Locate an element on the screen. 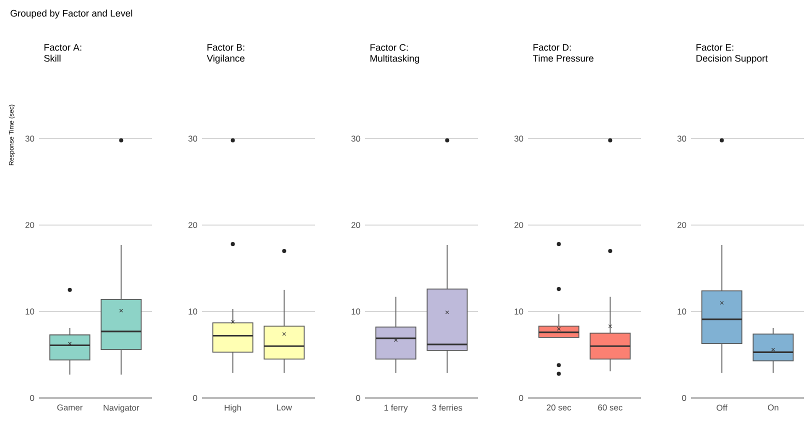 The height and width of the screenshot is (431, 805). x-tick-label: High is located at coordinates (232, 408).